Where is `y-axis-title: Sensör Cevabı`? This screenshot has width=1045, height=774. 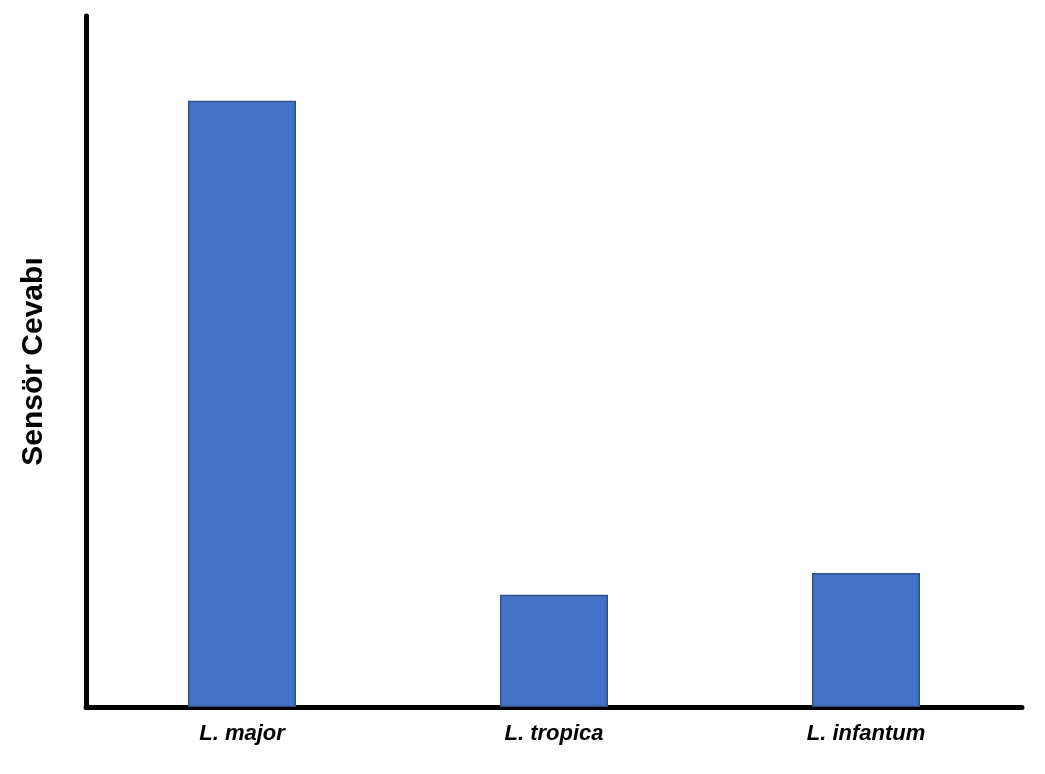
y-axis-title: Sensör Cevabı is located at coordinates (31, 361).